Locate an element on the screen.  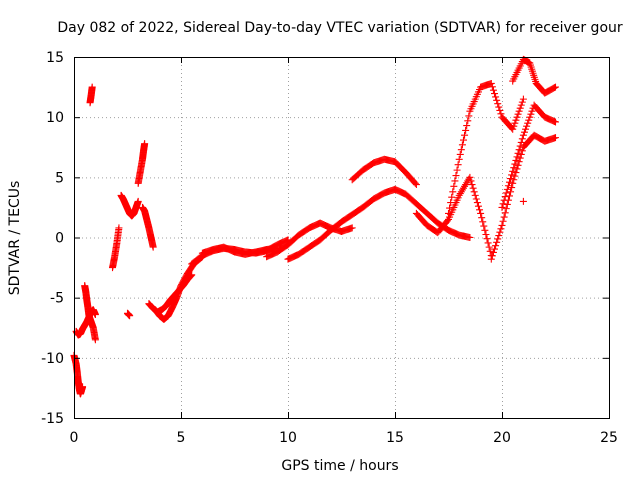
x-tick-label: 25 is located at coordinates (609, 438).